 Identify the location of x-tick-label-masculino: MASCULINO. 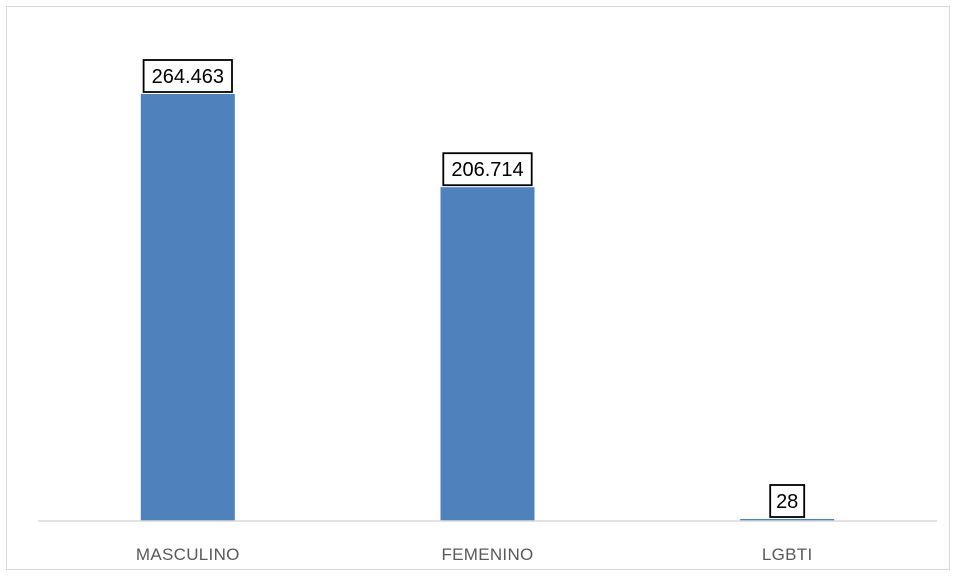
(188, 554).